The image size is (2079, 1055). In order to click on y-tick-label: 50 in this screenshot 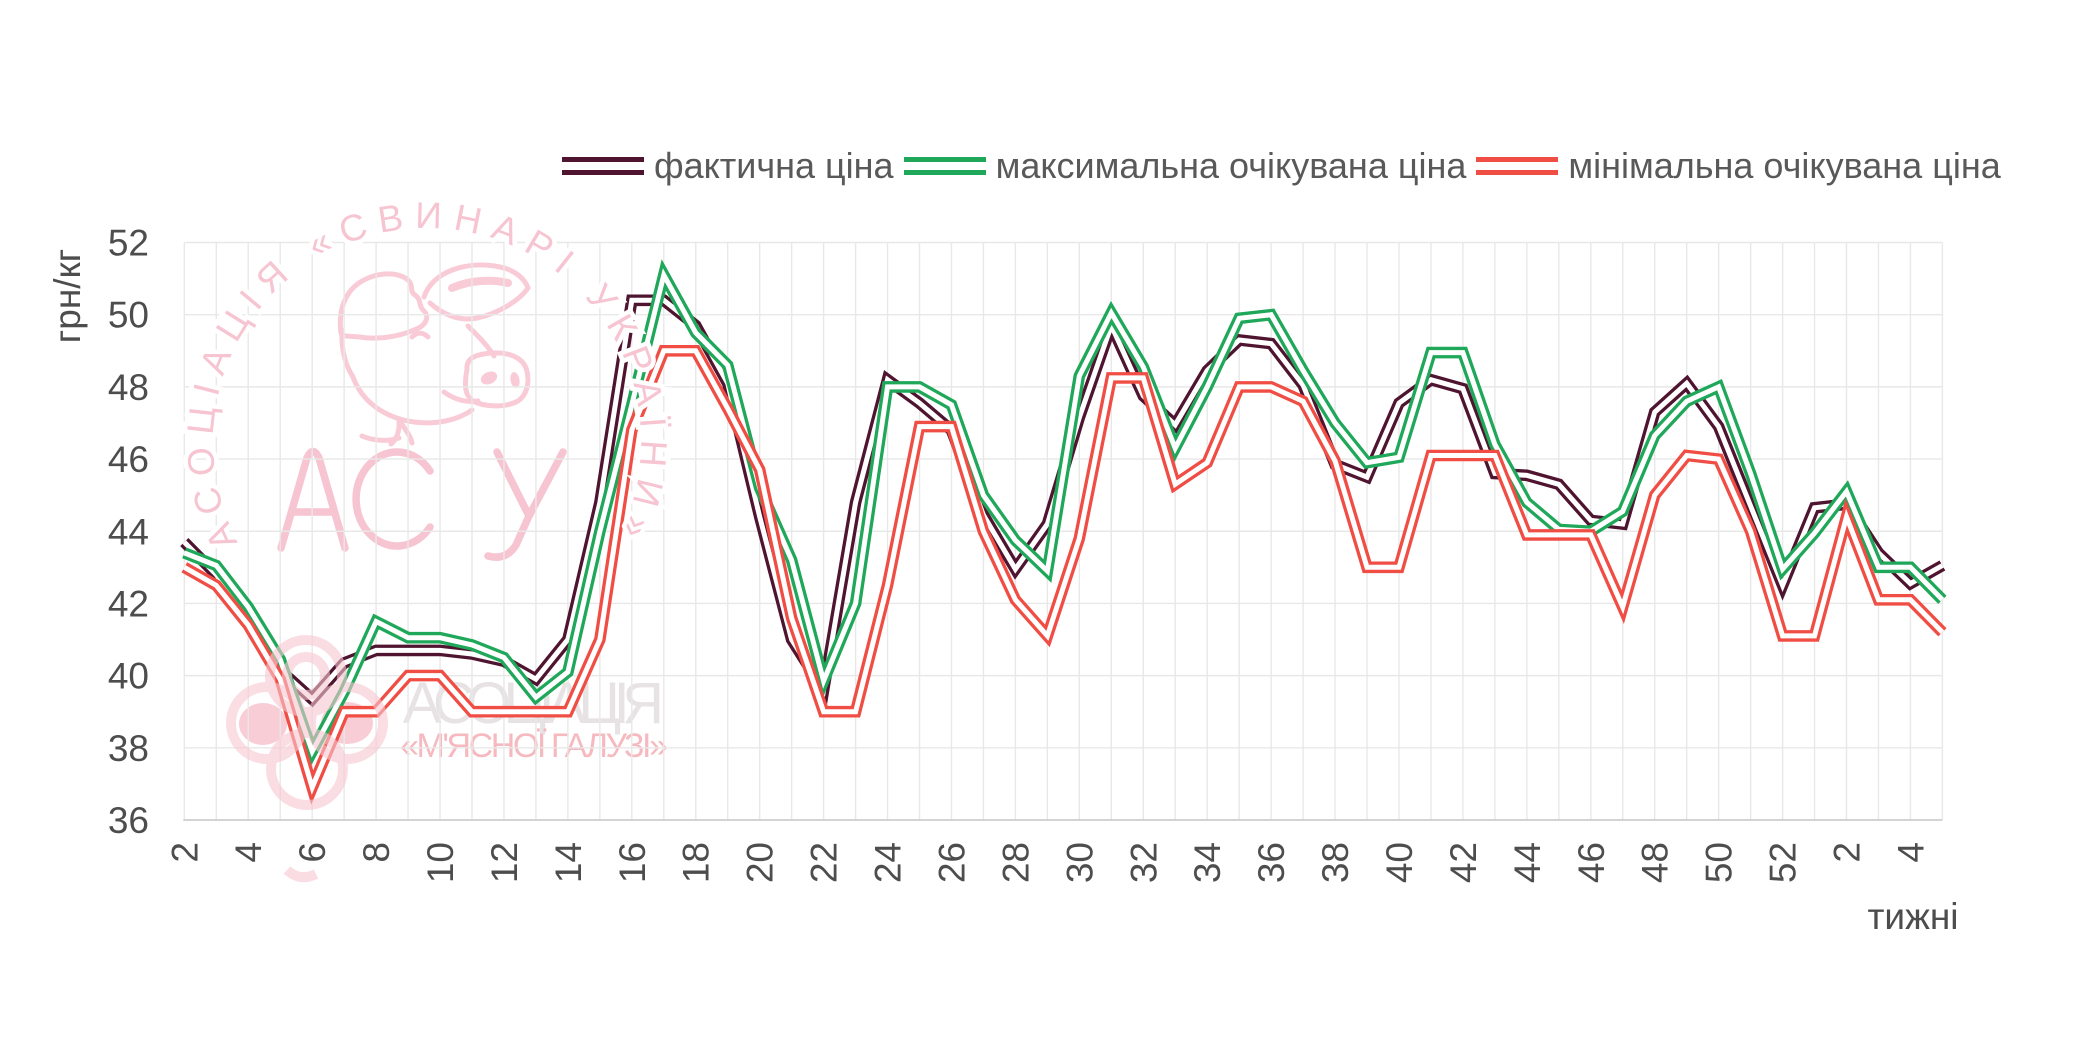, I will do `click(128, 315)`.